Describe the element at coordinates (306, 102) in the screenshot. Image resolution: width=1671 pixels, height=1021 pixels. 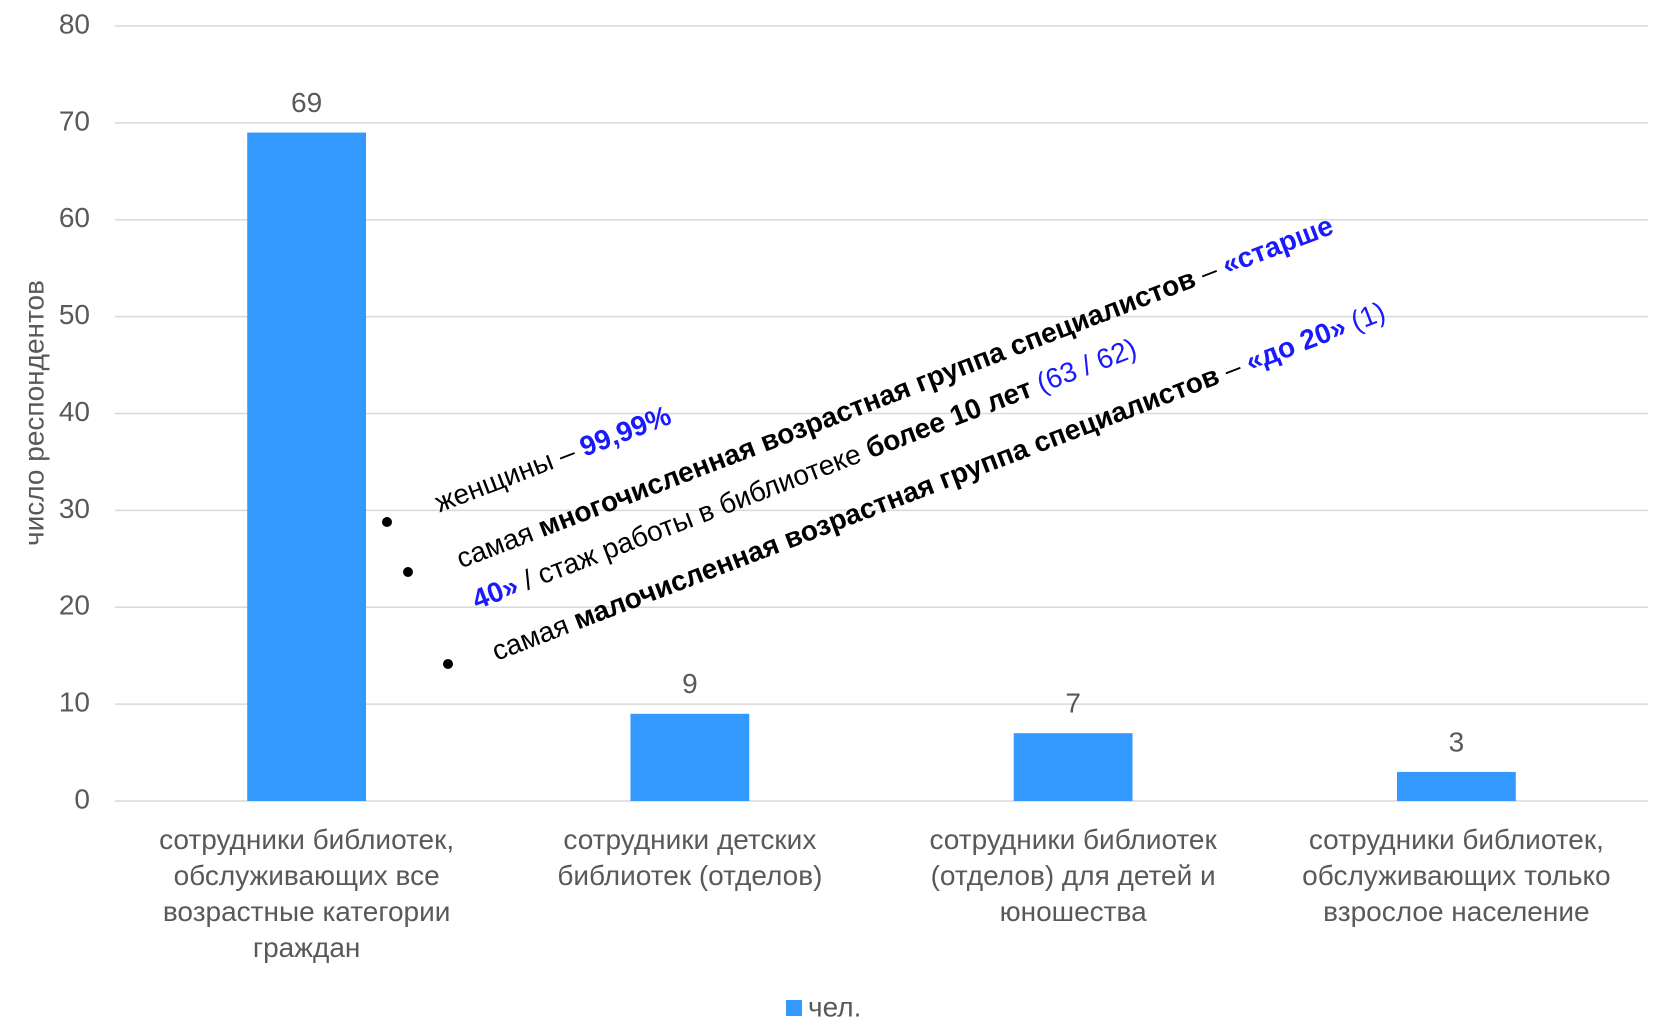
I see `data-label: 69` at that location.